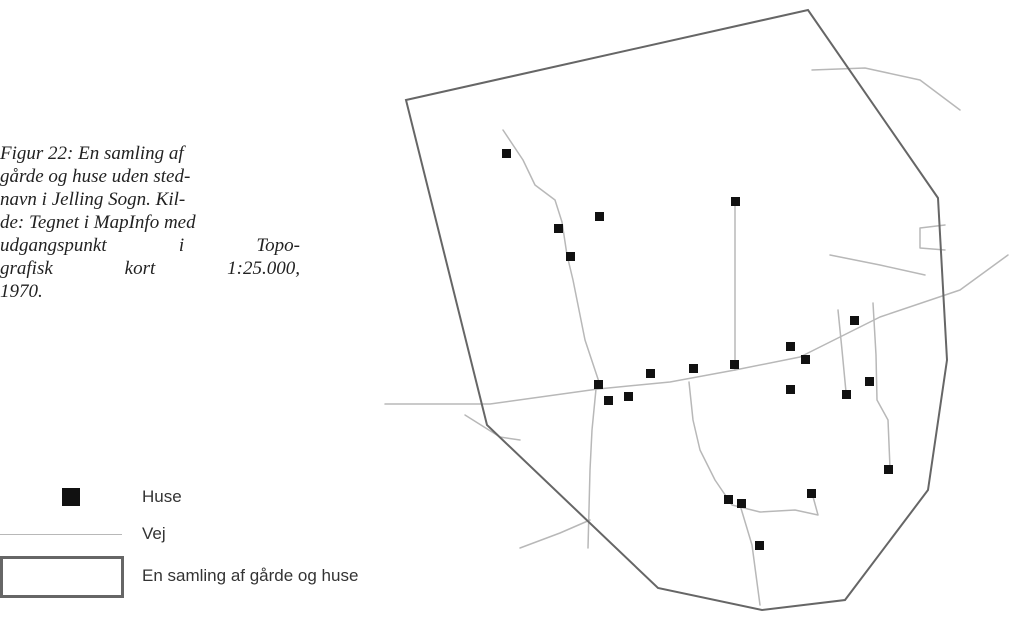  What do you see at coordinates (210, 499) in the screenshot?
I see `legend-row-houses: Huse` at bounding box center [210, 499].